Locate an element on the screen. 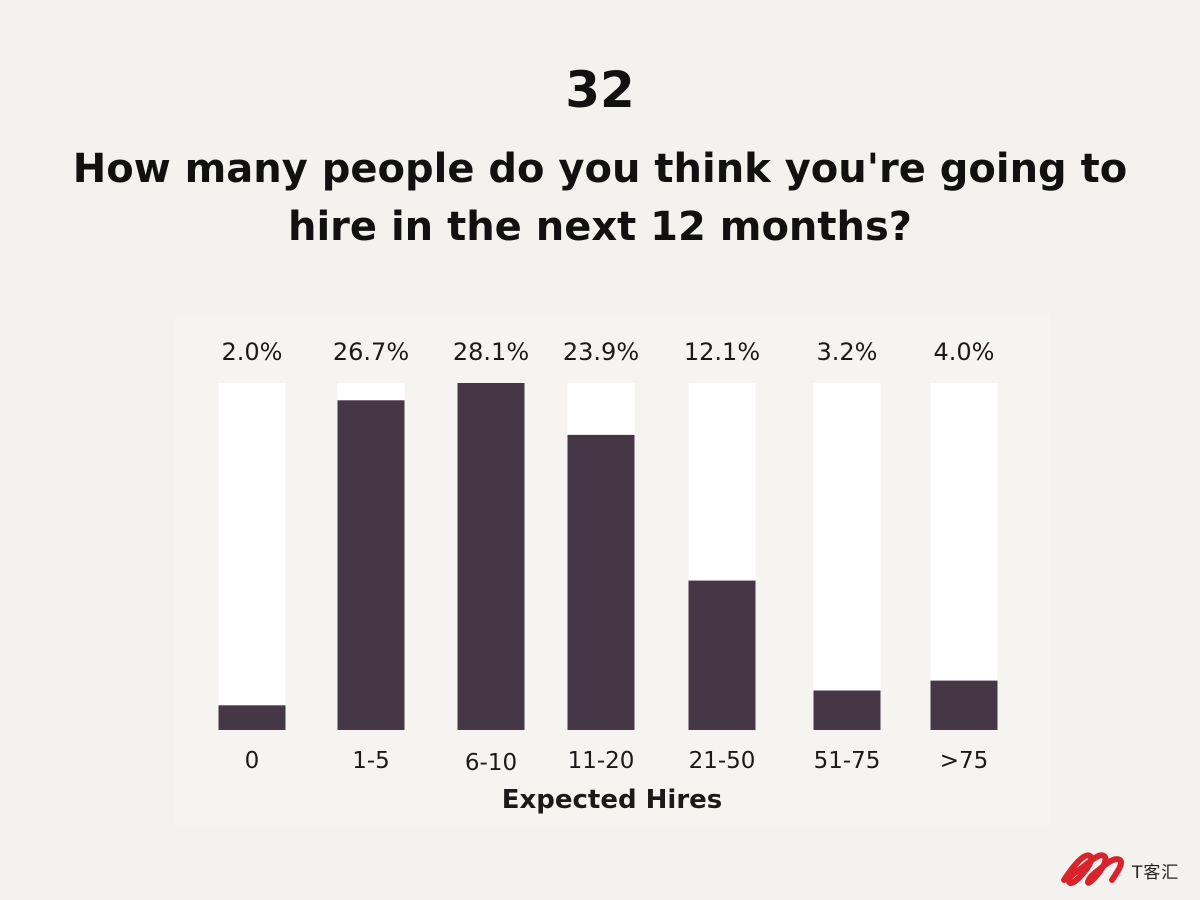  category-label: 6-10 is located at coordinates (491, 763).